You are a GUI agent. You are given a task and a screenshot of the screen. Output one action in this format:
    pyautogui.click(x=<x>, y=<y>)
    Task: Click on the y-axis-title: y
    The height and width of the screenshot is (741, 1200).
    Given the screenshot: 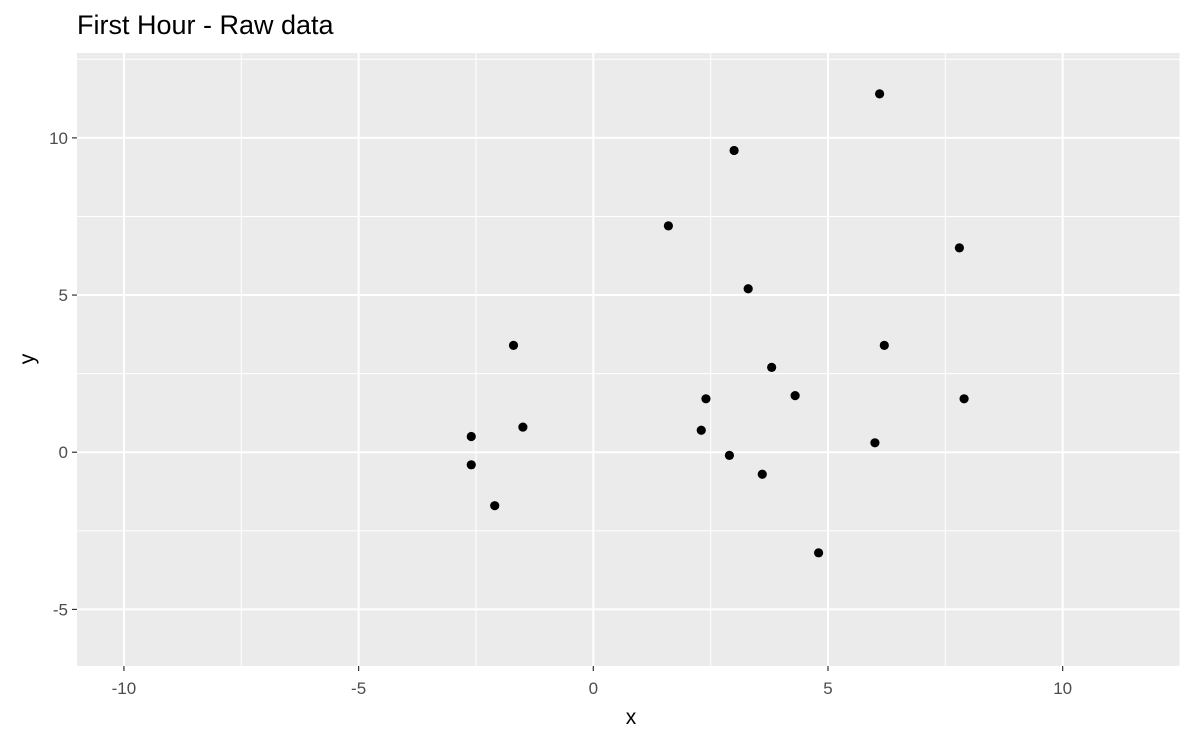 What is the action you would take?
    pyautogui.click(x=27, y=358)
    